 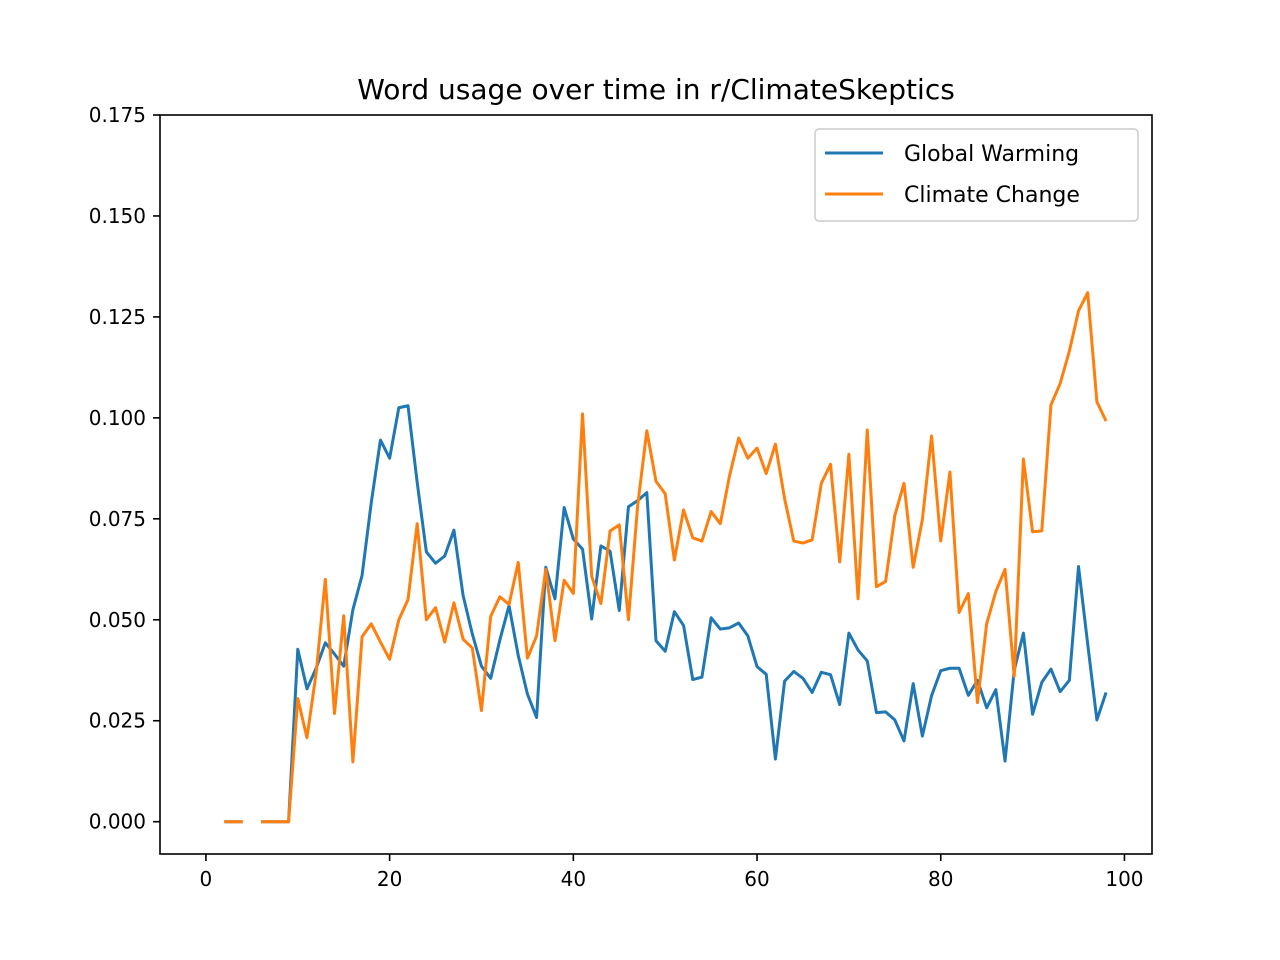 I want to click on legend: Global Warming Climate Change, so click(x=976, y=175).